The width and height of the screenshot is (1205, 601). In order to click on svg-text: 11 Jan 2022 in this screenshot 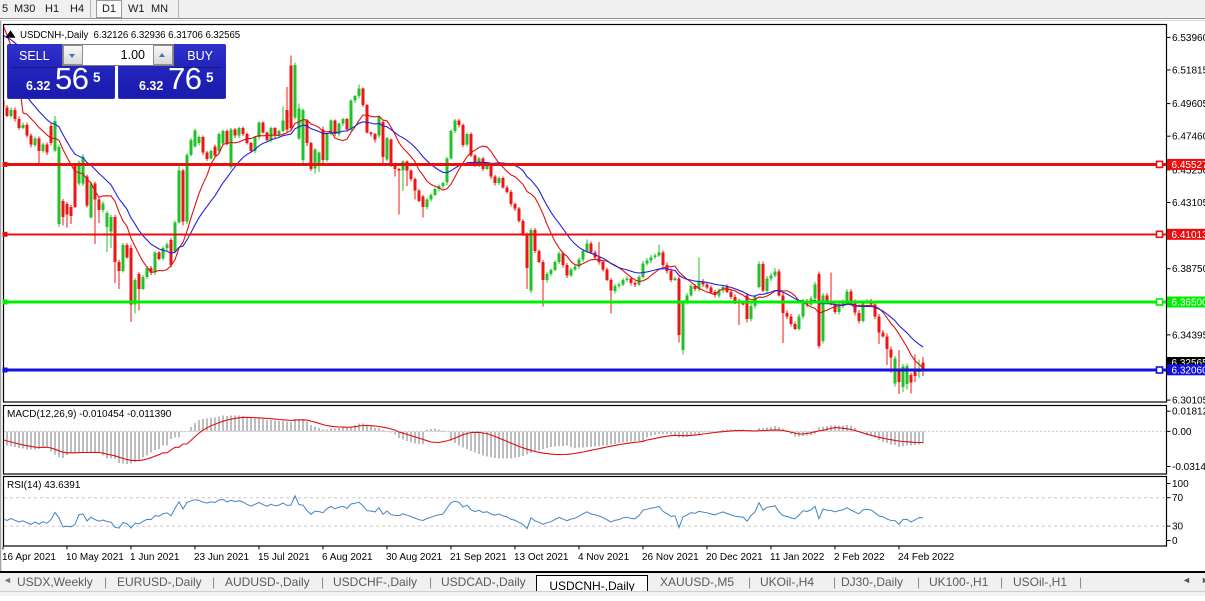, I will do `click(797, 557)`.